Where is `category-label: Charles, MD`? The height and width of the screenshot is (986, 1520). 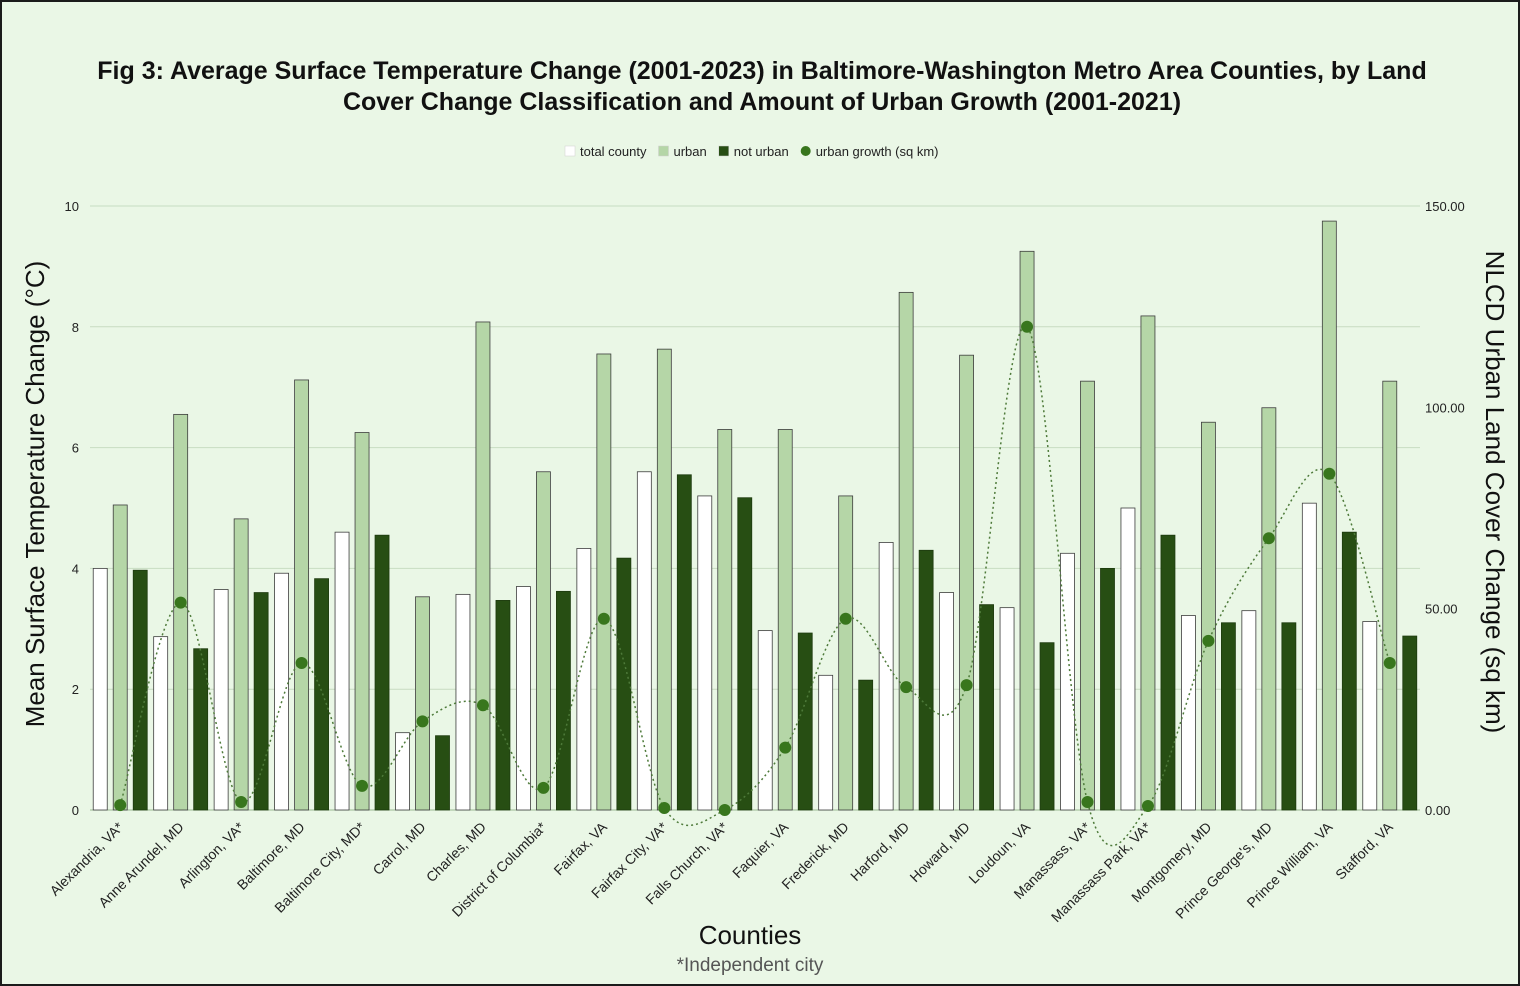 category-label: Charles, MD is located at coordinates (456, 852).